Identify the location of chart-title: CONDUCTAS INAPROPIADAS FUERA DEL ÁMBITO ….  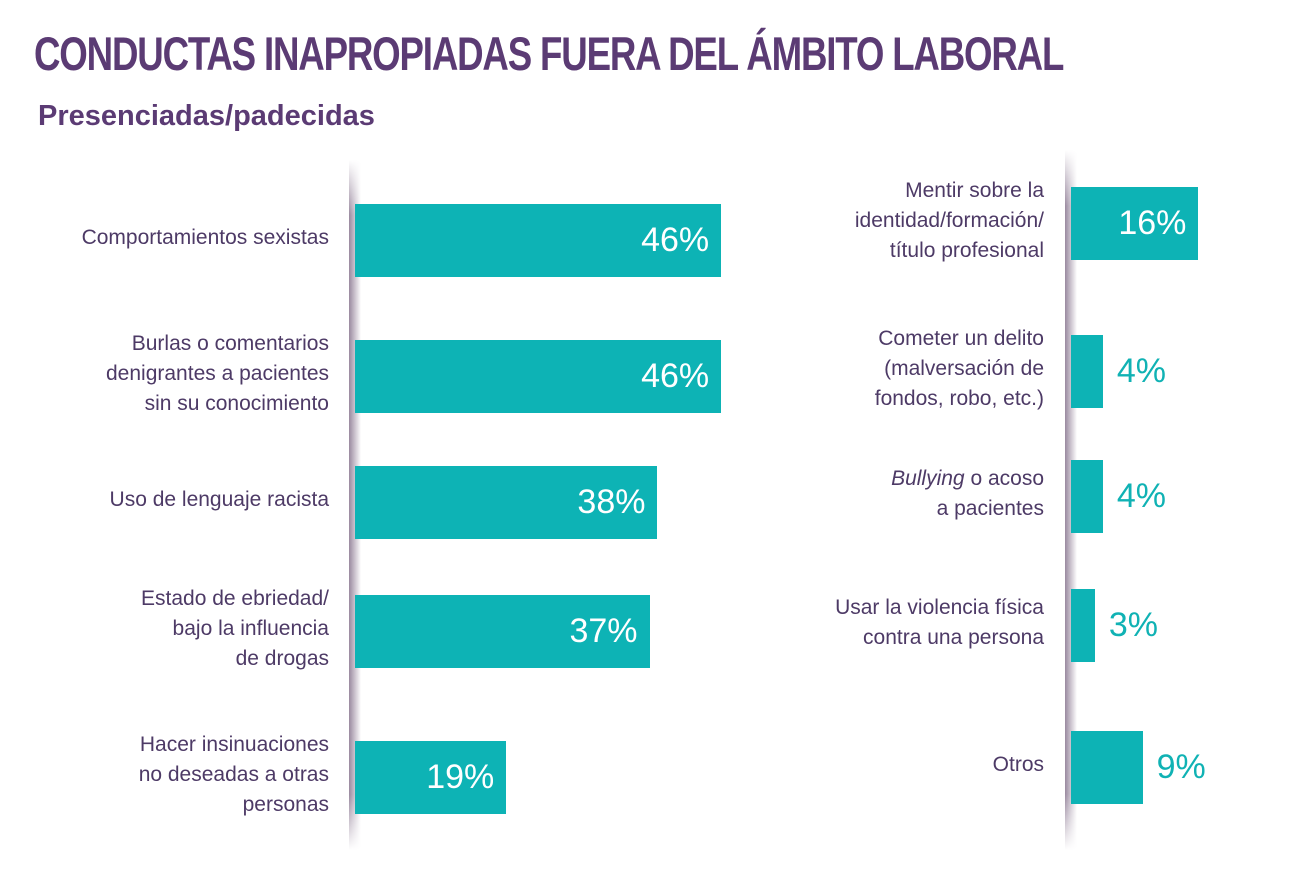
(549, 53).